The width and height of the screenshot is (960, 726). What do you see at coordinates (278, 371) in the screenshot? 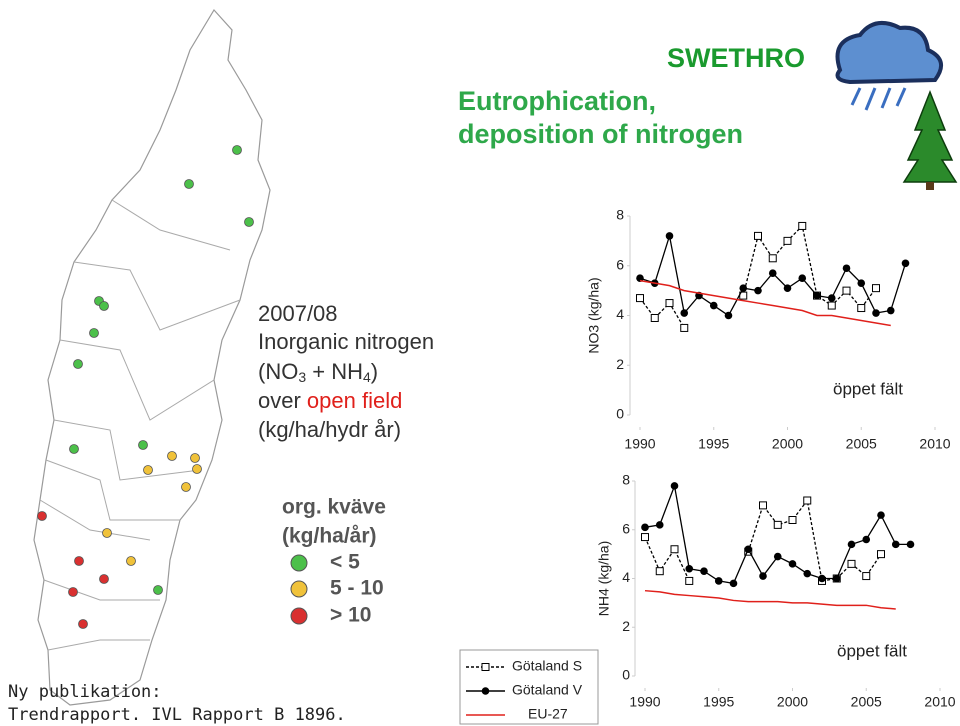
I see `formula-part: (NO` at bounding box center [278, 371].